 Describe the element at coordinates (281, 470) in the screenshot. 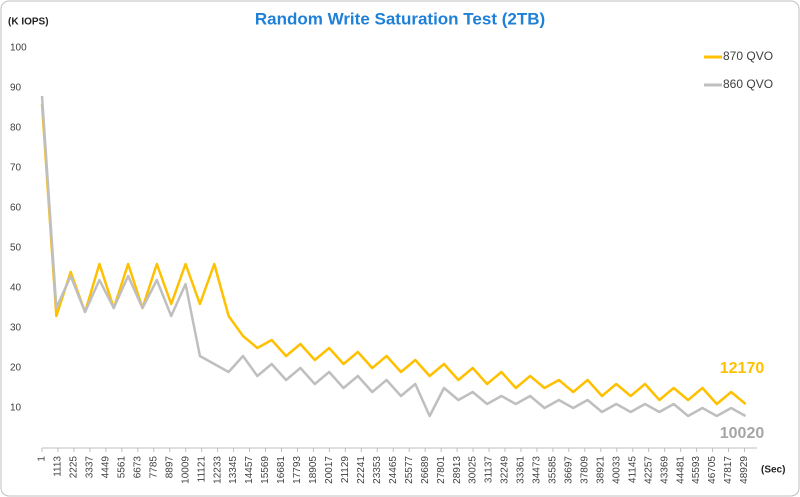

I see `x-tick-label: 16681` at that location.